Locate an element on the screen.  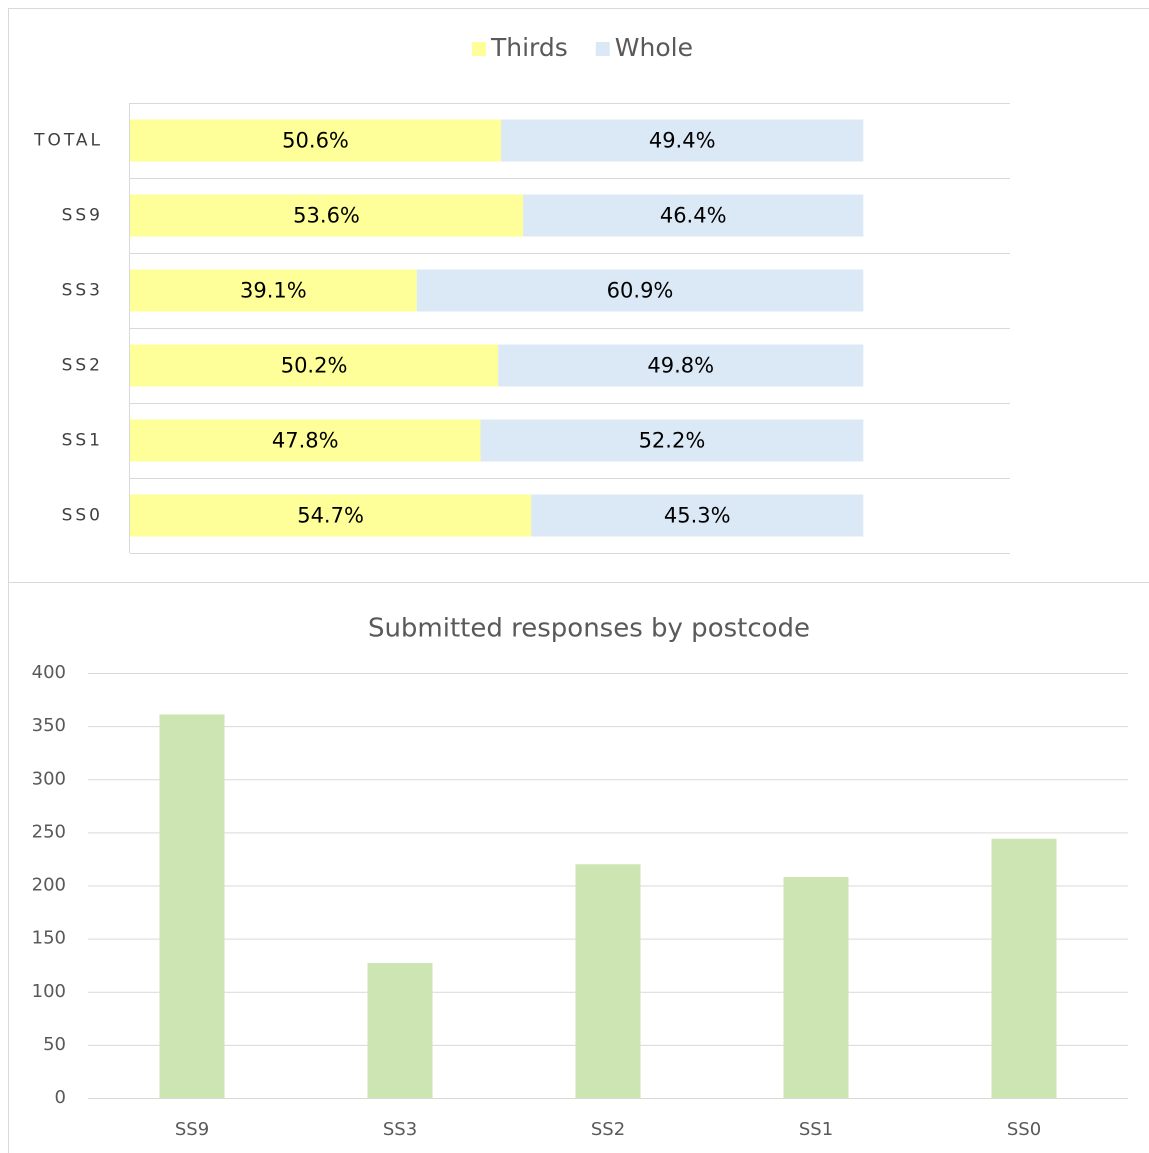
data-label: 54.7% is located at coordinates (330, 516).